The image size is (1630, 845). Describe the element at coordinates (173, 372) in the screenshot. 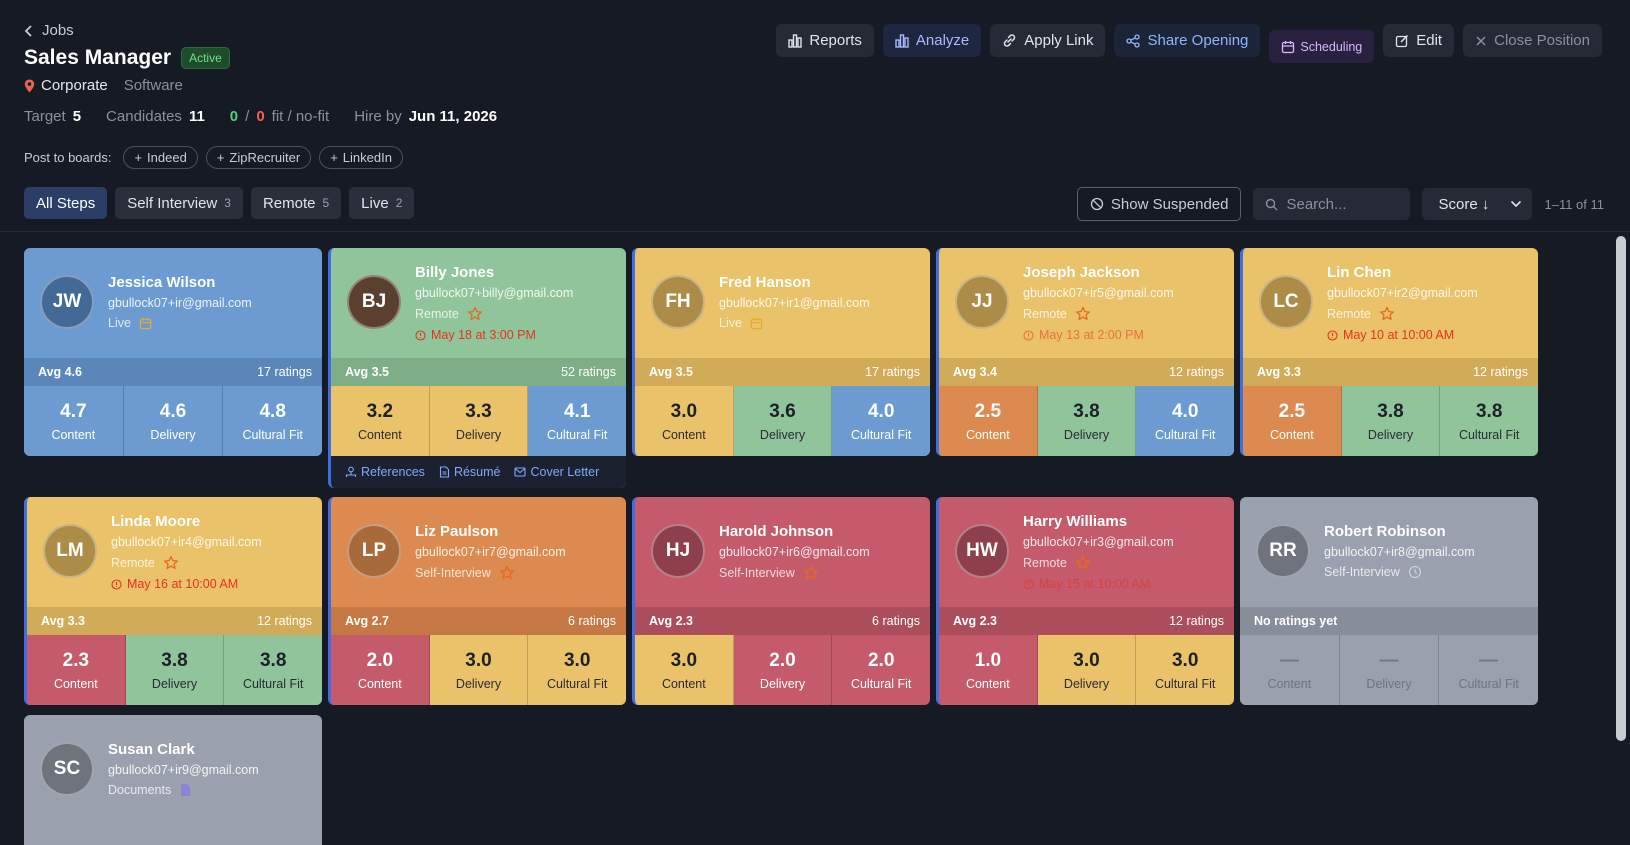

I see `rating-summary: Avg 4.6 17 ratings` at that location.